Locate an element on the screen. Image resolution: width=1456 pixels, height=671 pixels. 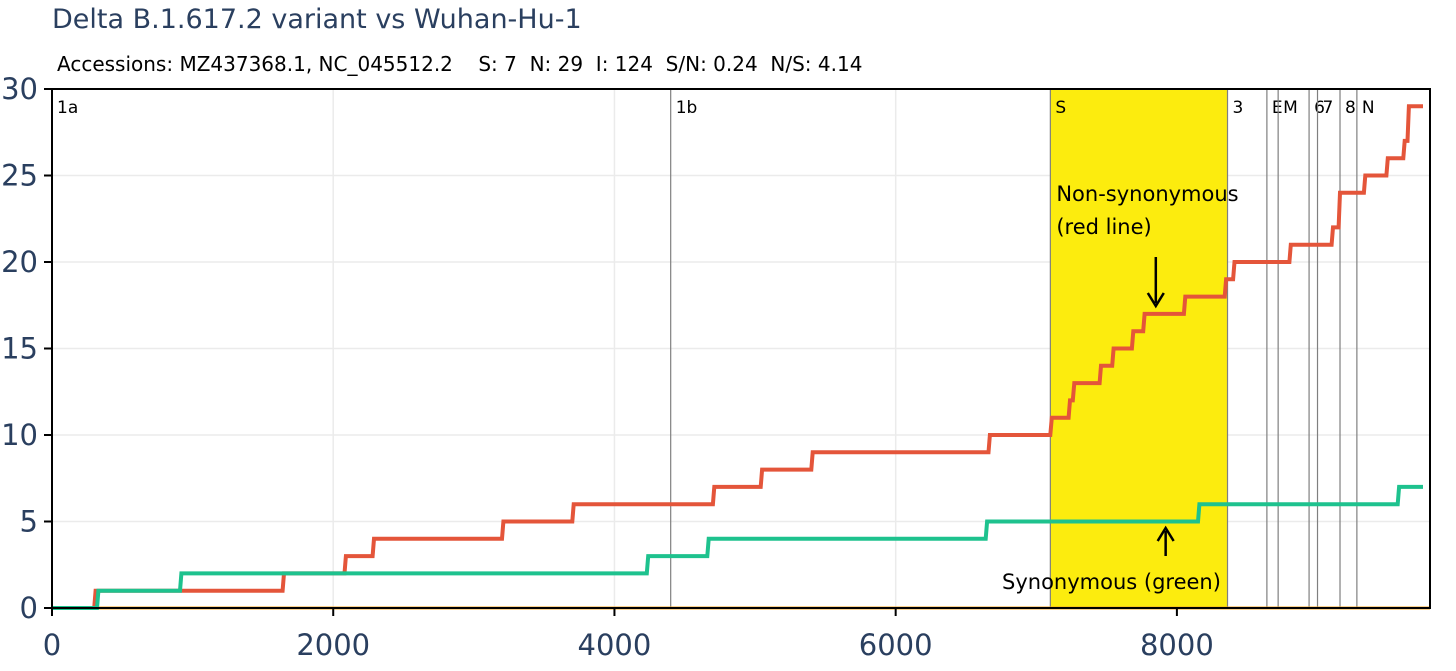
nonsyn-annotation-line1: Non-synonymous is located at coordinates (1147, 194).